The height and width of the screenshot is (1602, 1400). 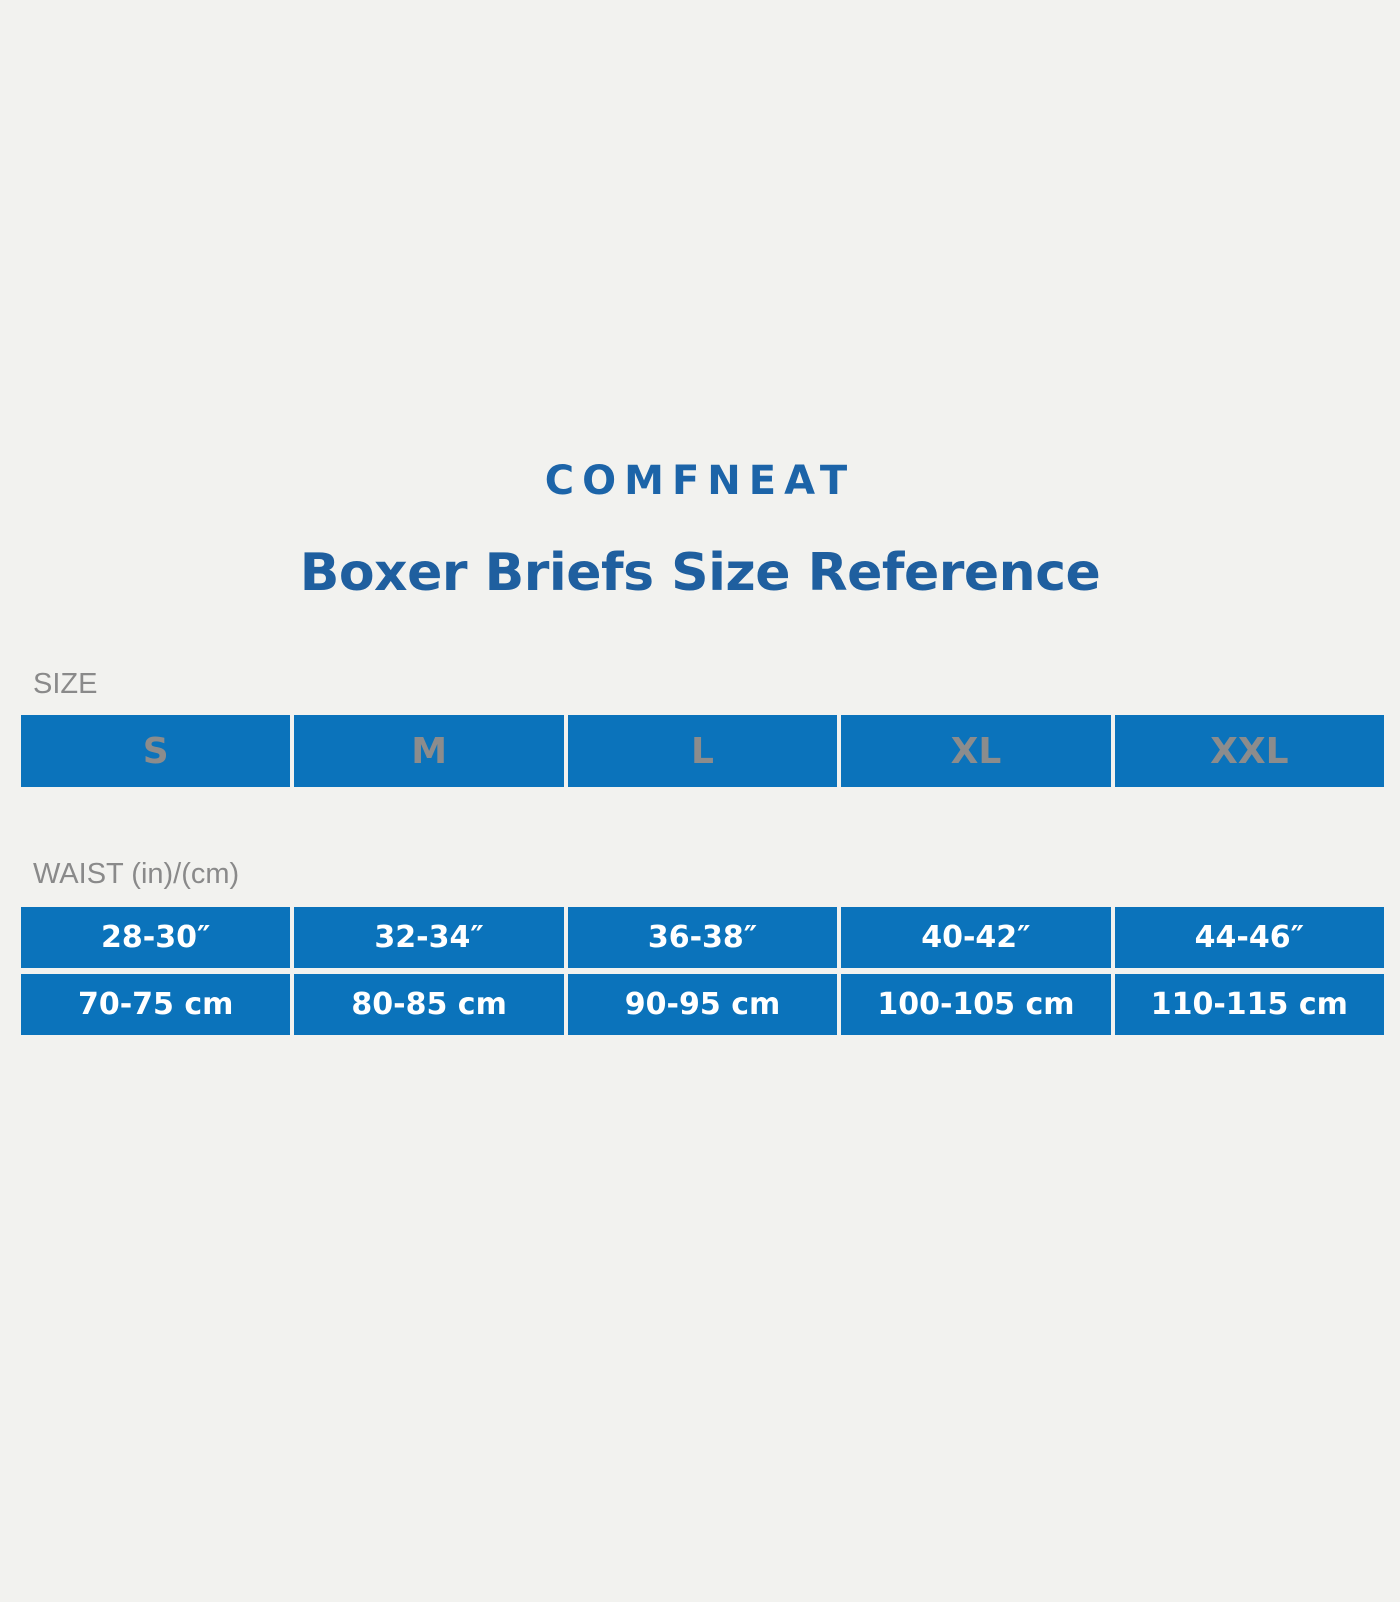 What do you see at coordinates (700, 573) in the screenshot?
I see `page-title: Boxer Briefs Size Reference` at bounding box center [700, 573].